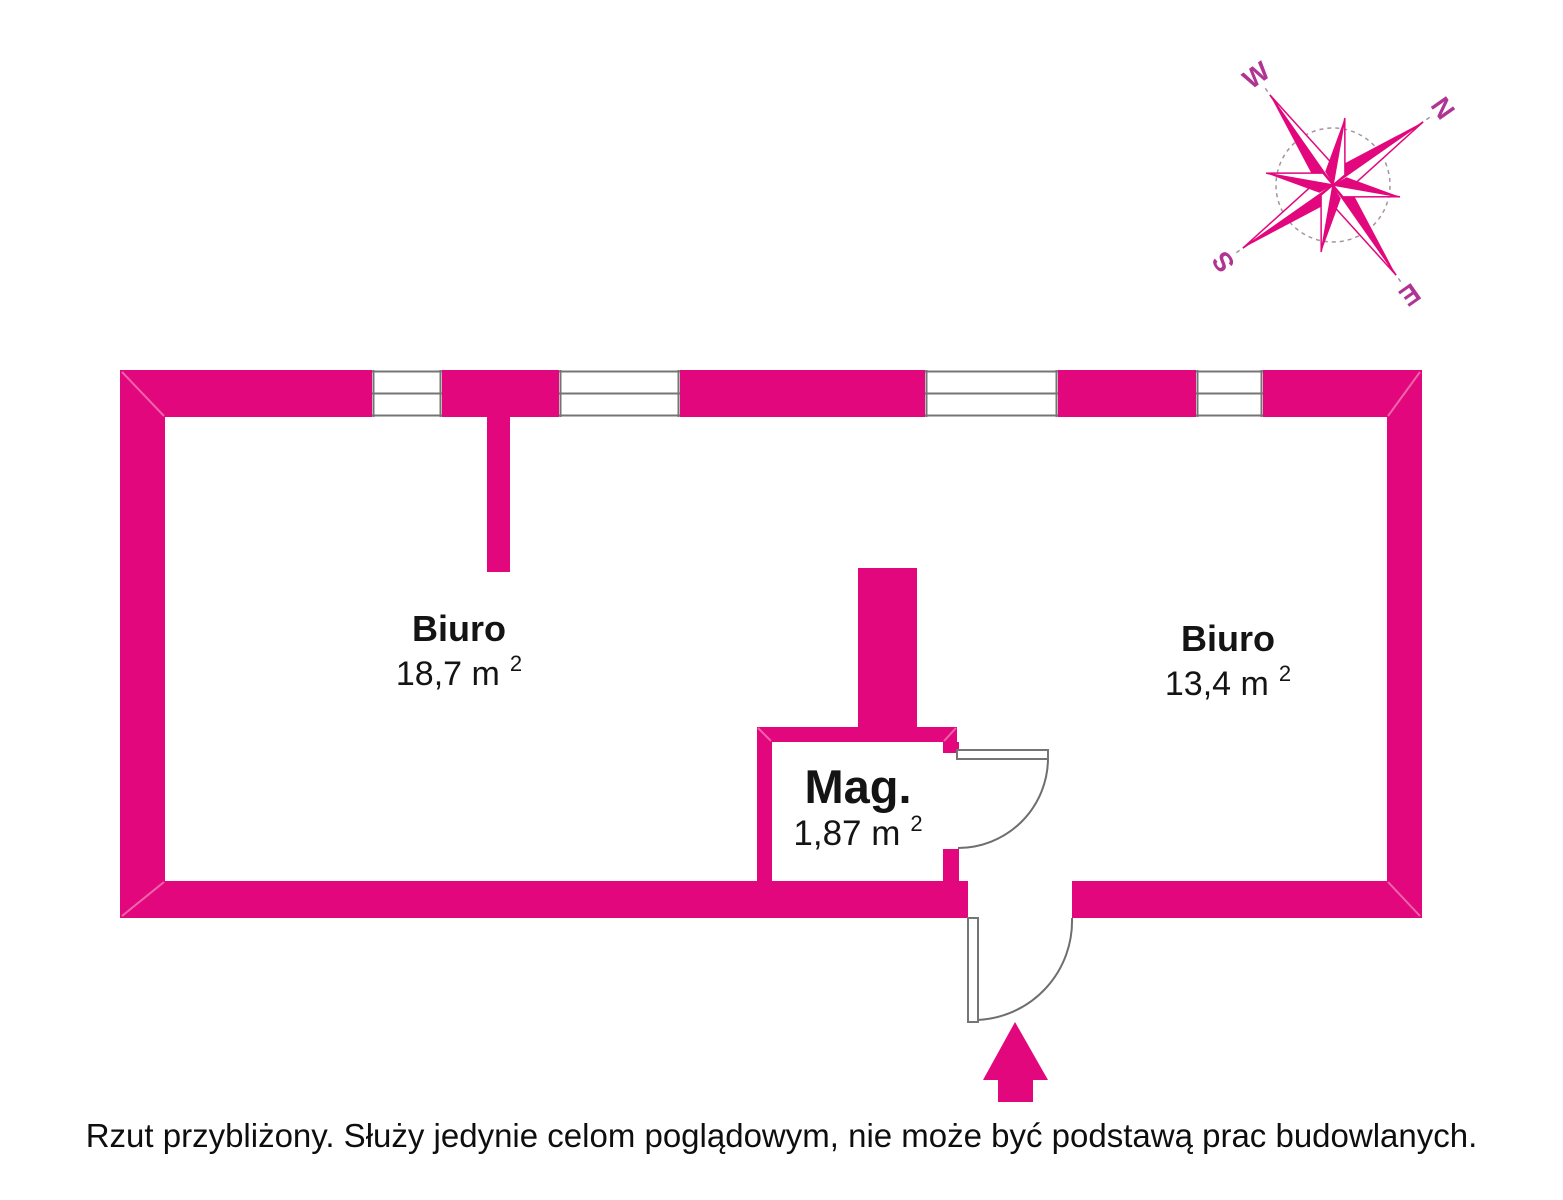 The height and width of the screenshot is (1200, 1563). What do you see at coordinates (1002, 799) in the screenshot?
I see `mag-door` at bounding box center [1002, 799].